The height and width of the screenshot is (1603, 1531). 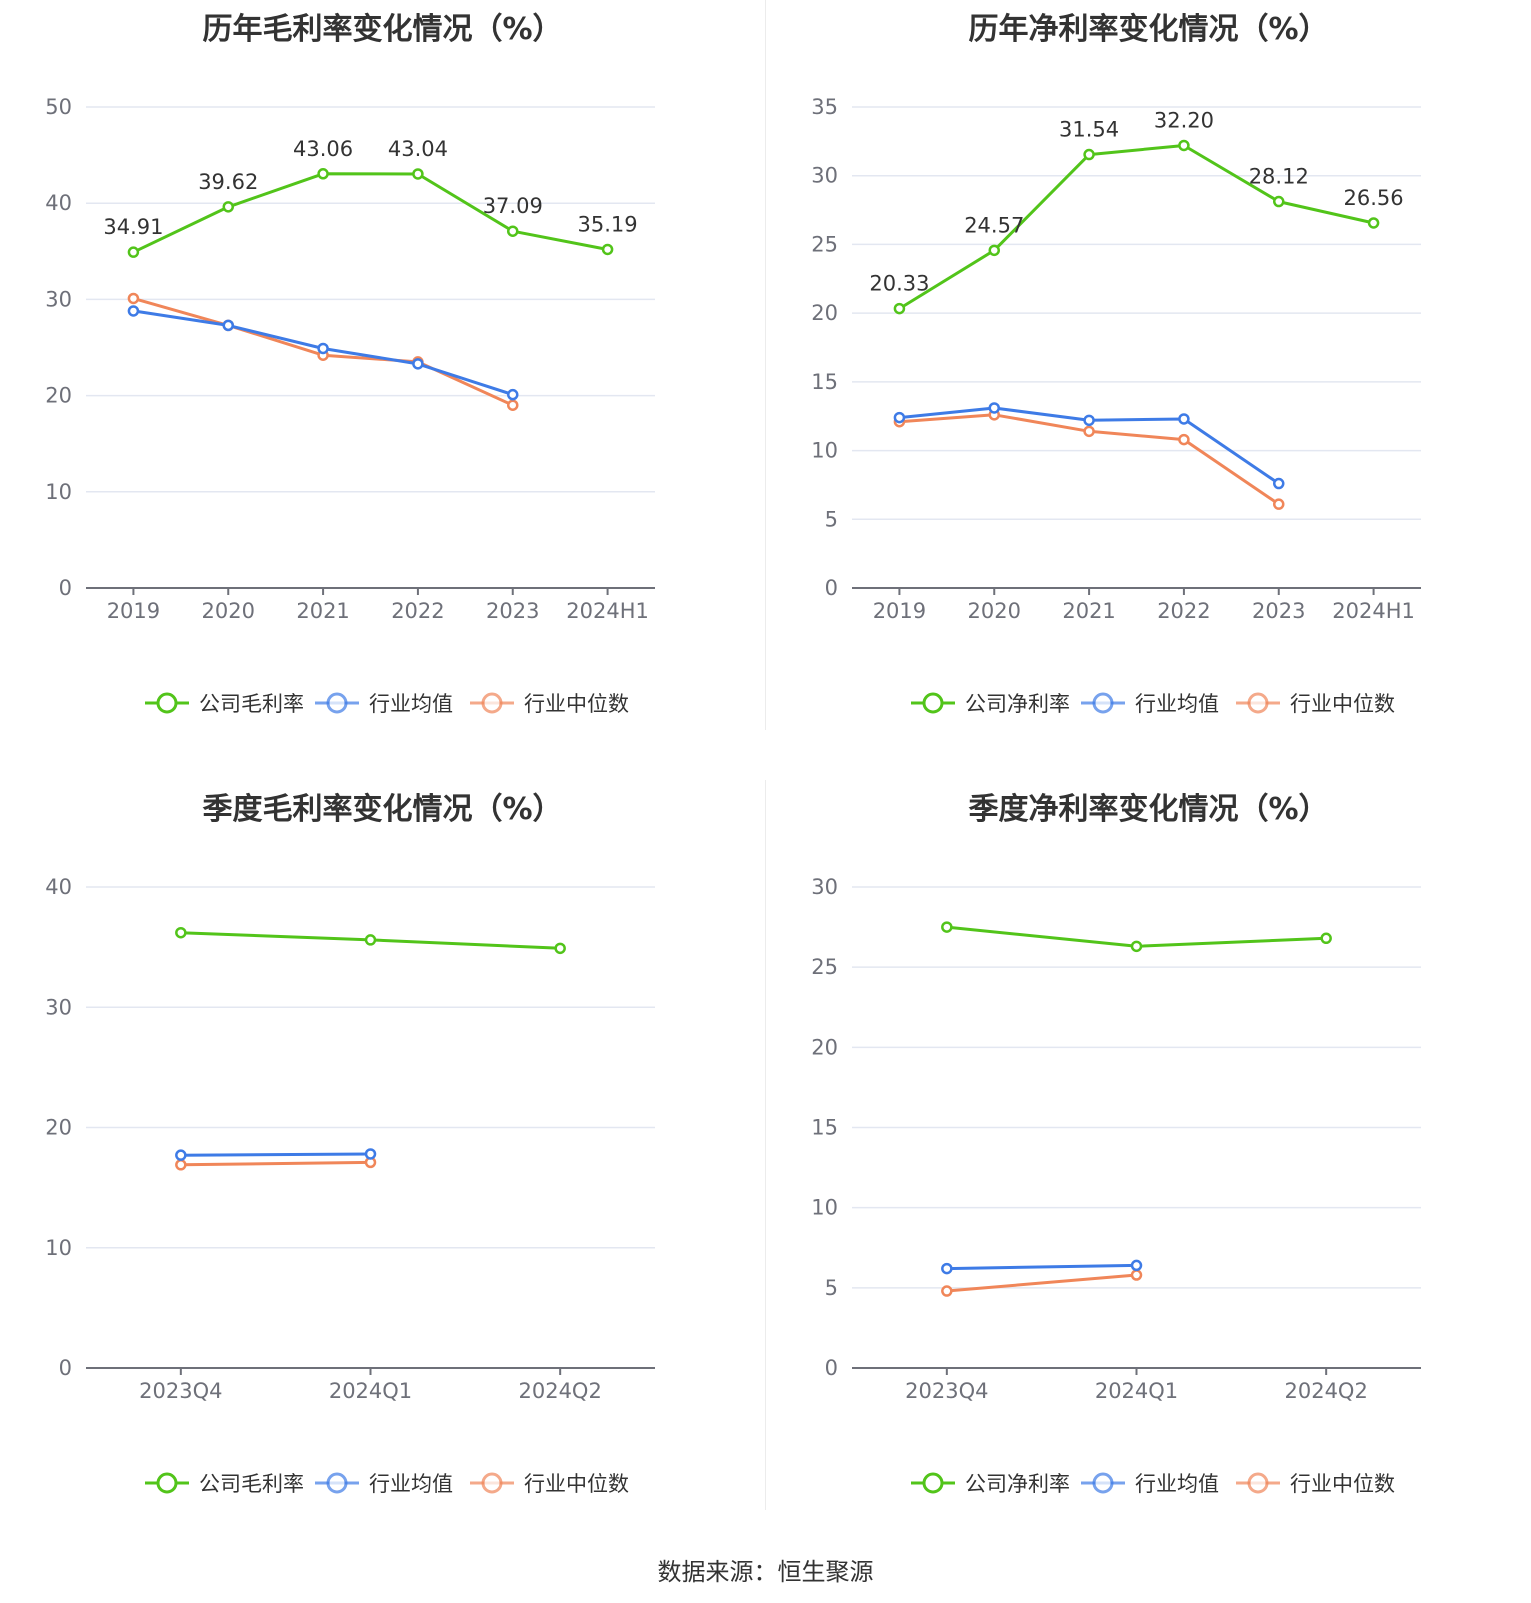 I want to click on y-tick-label: 15, so click(x=824, y=382).